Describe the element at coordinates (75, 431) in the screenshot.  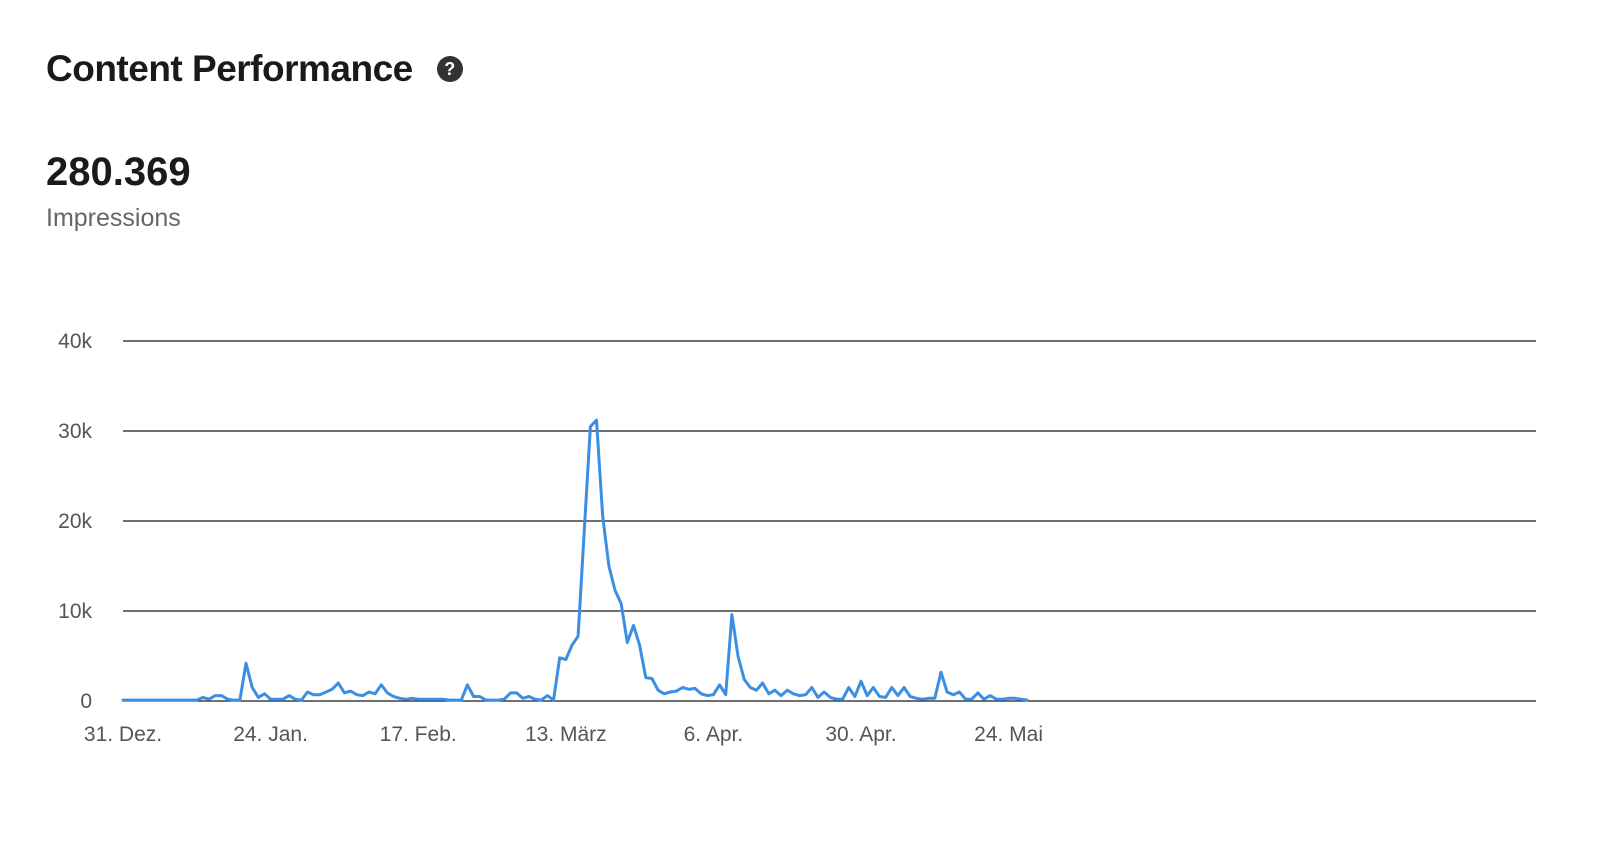
I see `y-tick-label: 30k` at that location.